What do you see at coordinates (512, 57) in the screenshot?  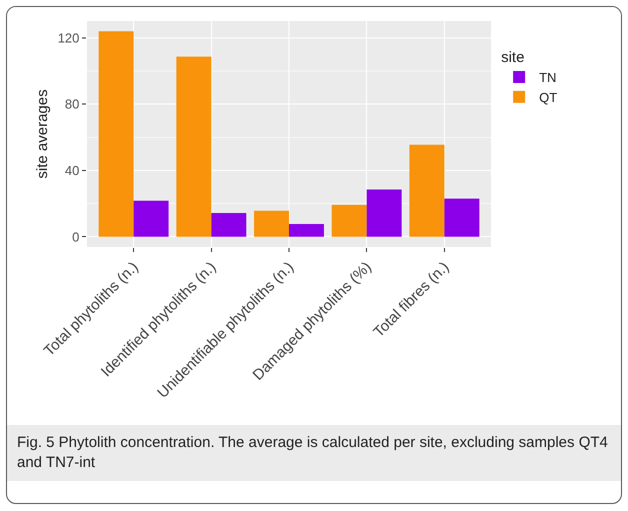 I see `legend-title: site` at bounding box center [512, 57].